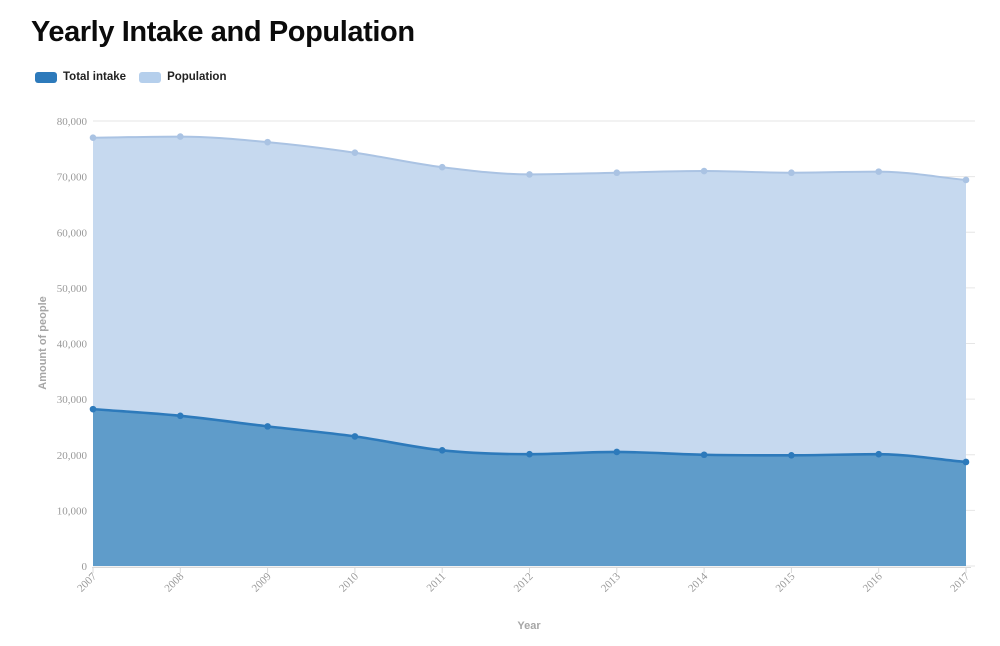 This screenshot has width=1000, height=646. What do you see at coordinates (704, 171) in the screenshot?
I see `data-point-population-2014` at bounding box center [704, 171].